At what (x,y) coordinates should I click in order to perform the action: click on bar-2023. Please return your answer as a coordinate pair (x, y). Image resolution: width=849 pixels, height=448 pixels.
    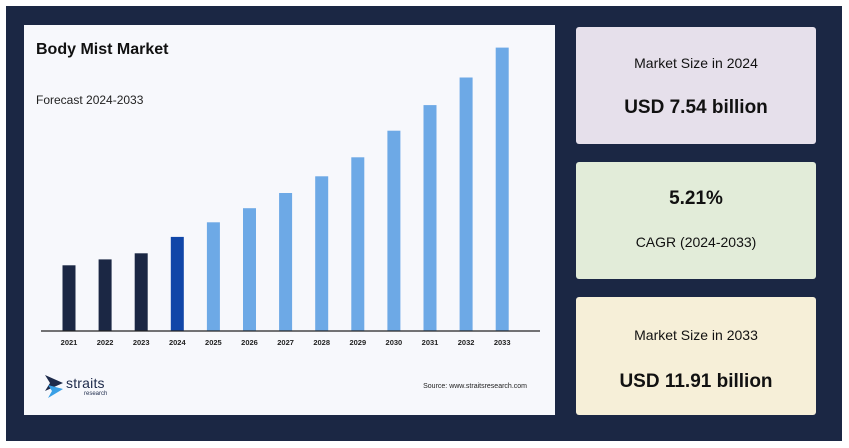
    Looking at the image, I should click on (141, 292).